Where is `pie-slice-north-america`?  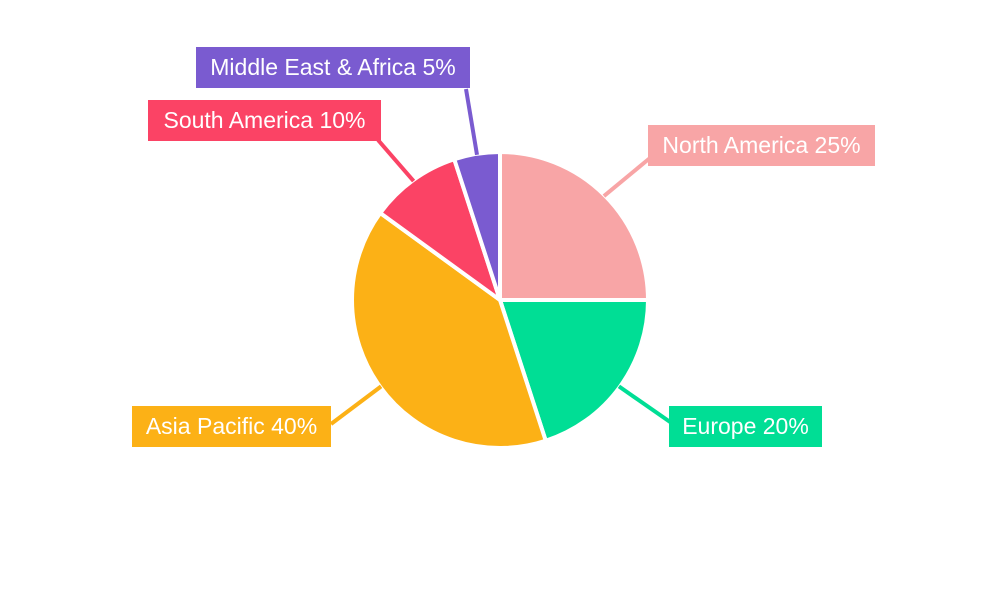 pie-slice-north-america is located at coordinates (574, 225).